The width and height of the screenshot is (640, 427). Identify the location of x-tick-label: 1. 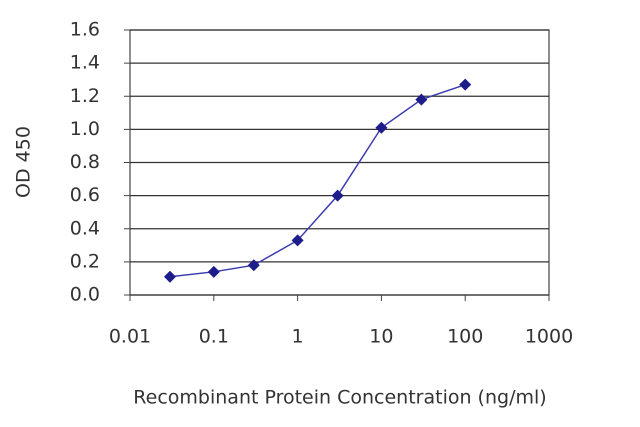
(298, 337).